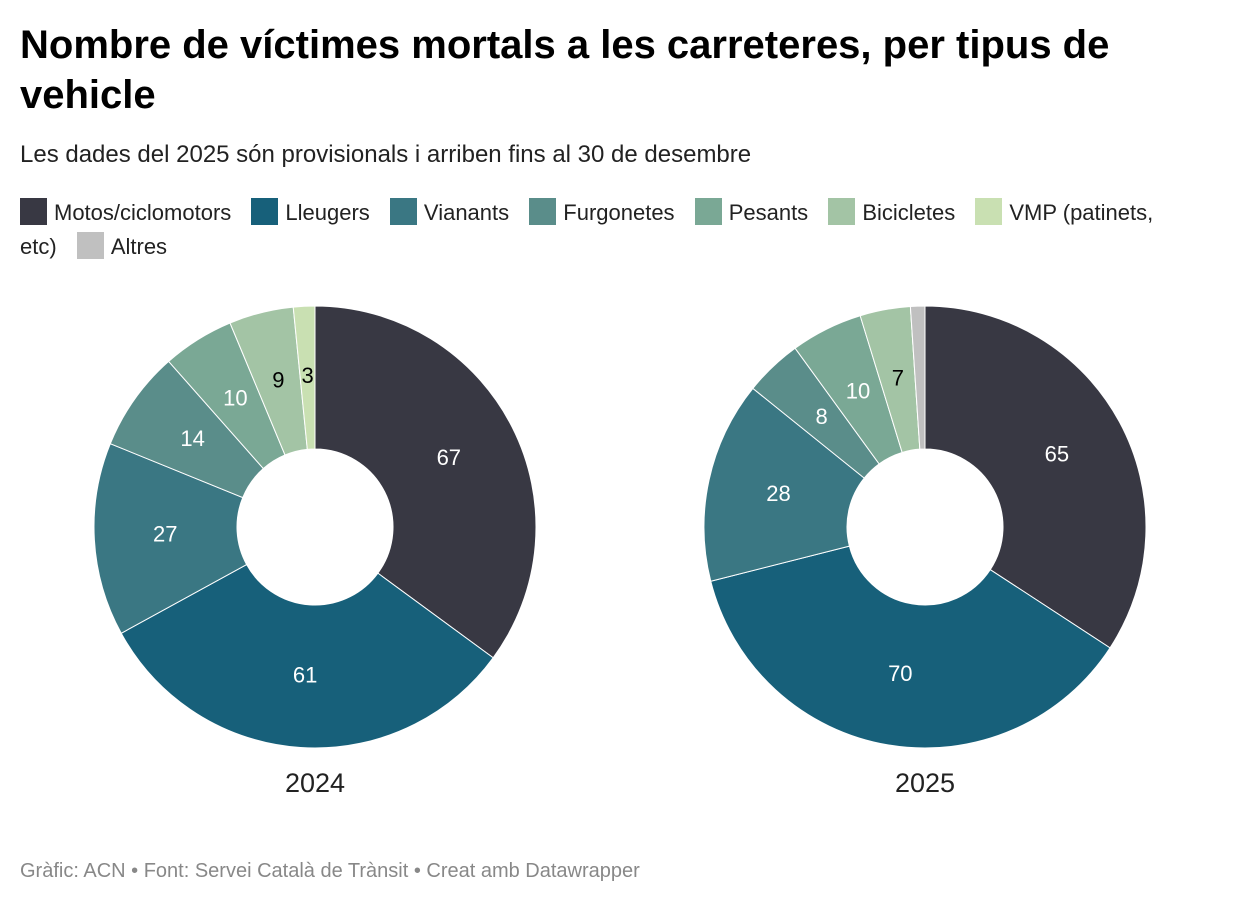 The image size is (1240, 906). I want to click on legend-label: Furgonetes, so click(619, 212).